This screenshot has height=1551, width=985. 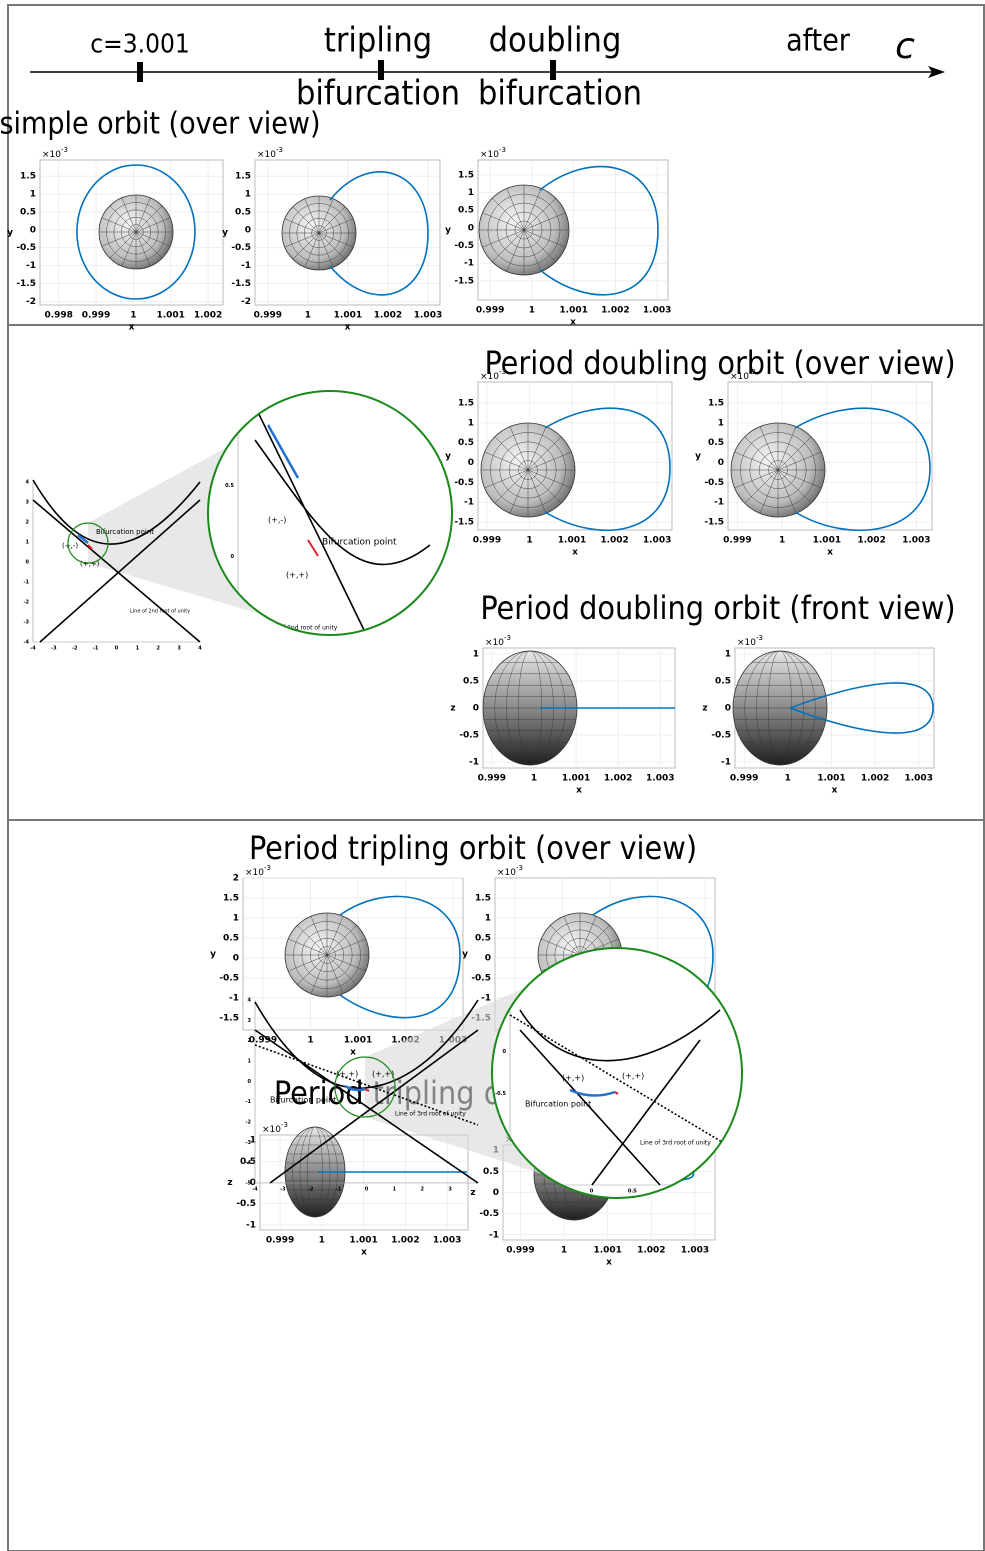 What do you see at coordinates (248, 1184) in the screenshot?
I see `y-tick-label: -5` at bounding box center [248, 1184].